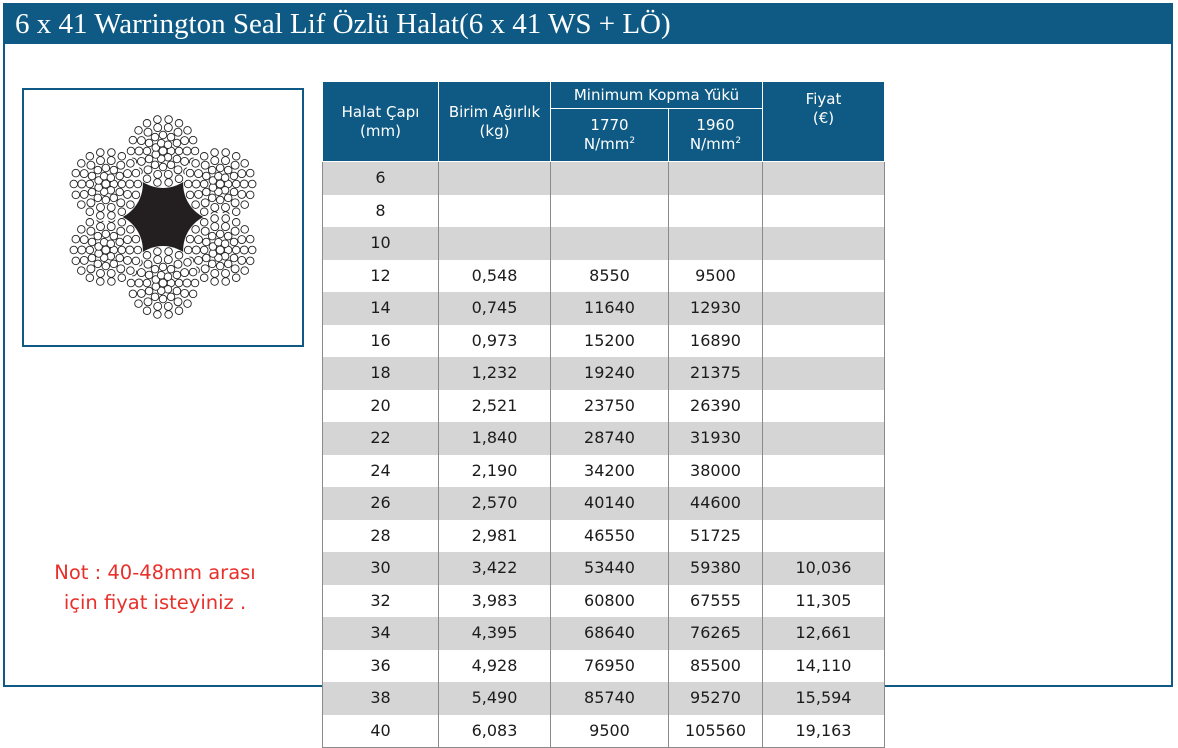 The image size is (1178, 748). Describe the element at coordinates (609, 135) in the screenshot. I see `header-grade-1770: 1770 N/mm2` at that location.